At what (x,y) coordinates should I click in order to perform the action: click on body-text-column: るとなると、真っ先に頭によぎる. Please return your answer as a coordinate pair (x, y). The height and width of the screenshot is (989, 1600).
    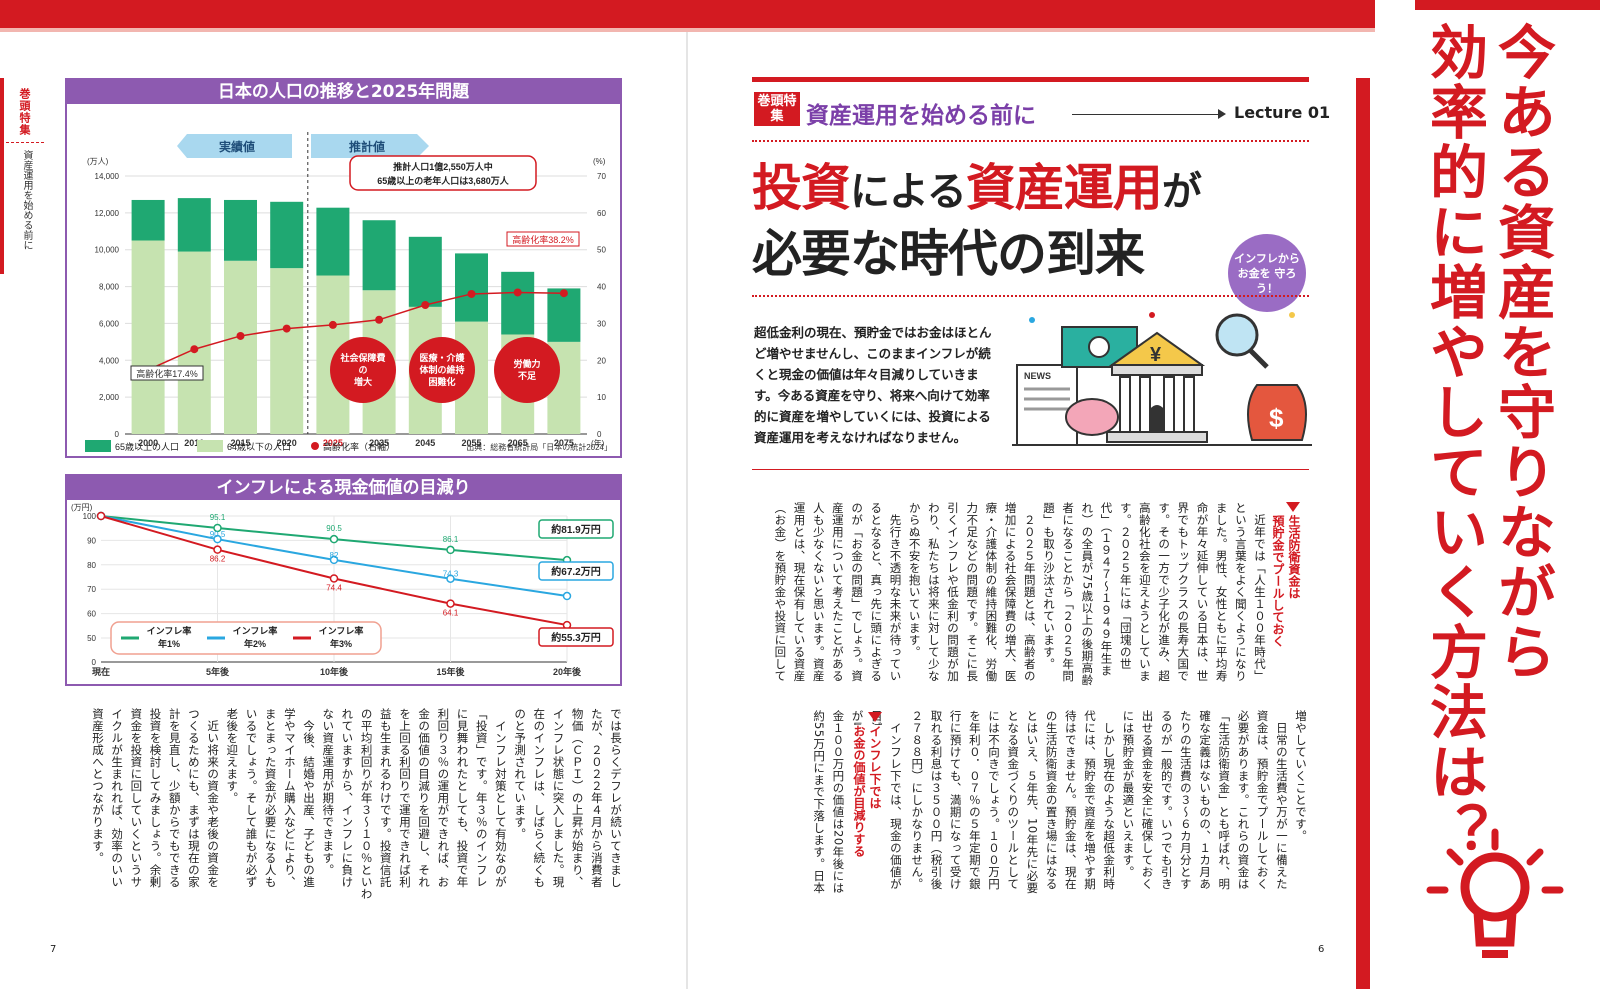
    Looking at the image, I should click on (876, 592).